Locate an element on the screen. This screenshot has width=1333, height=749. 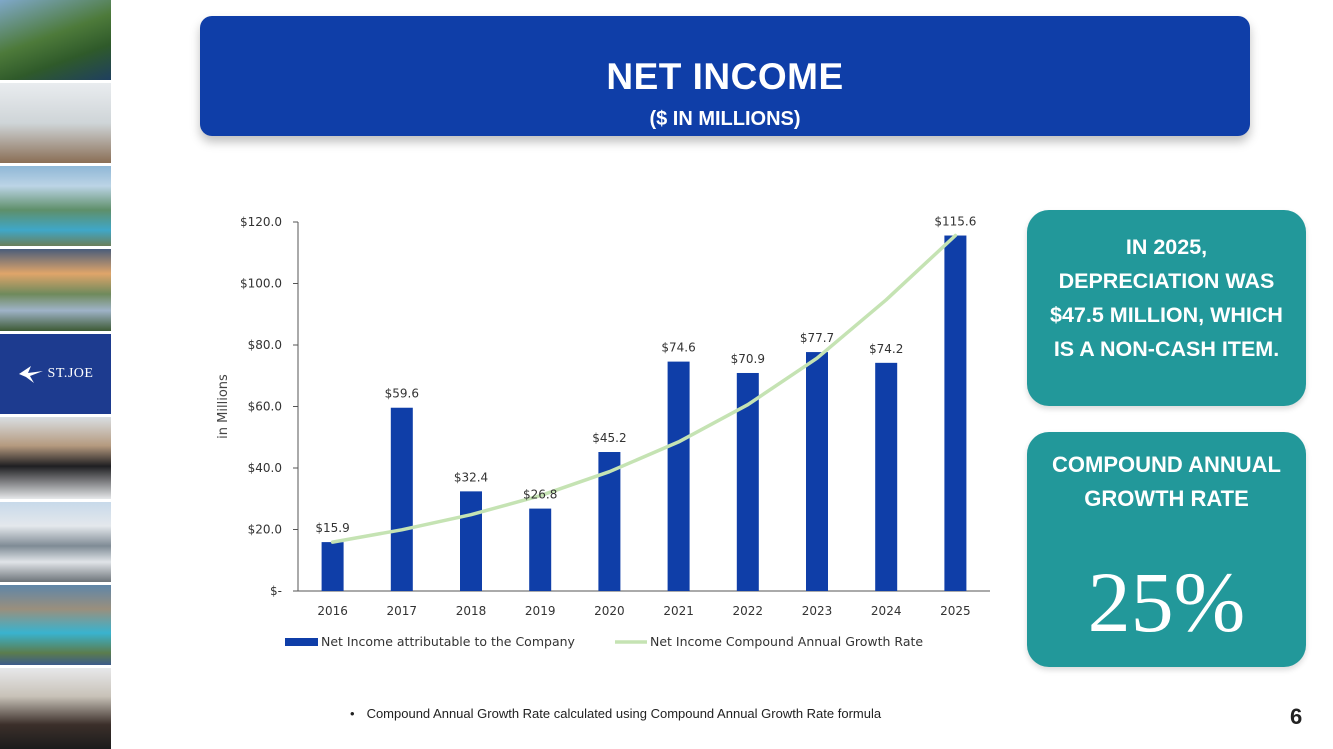
photo-family is located at coordinates (55, 123).